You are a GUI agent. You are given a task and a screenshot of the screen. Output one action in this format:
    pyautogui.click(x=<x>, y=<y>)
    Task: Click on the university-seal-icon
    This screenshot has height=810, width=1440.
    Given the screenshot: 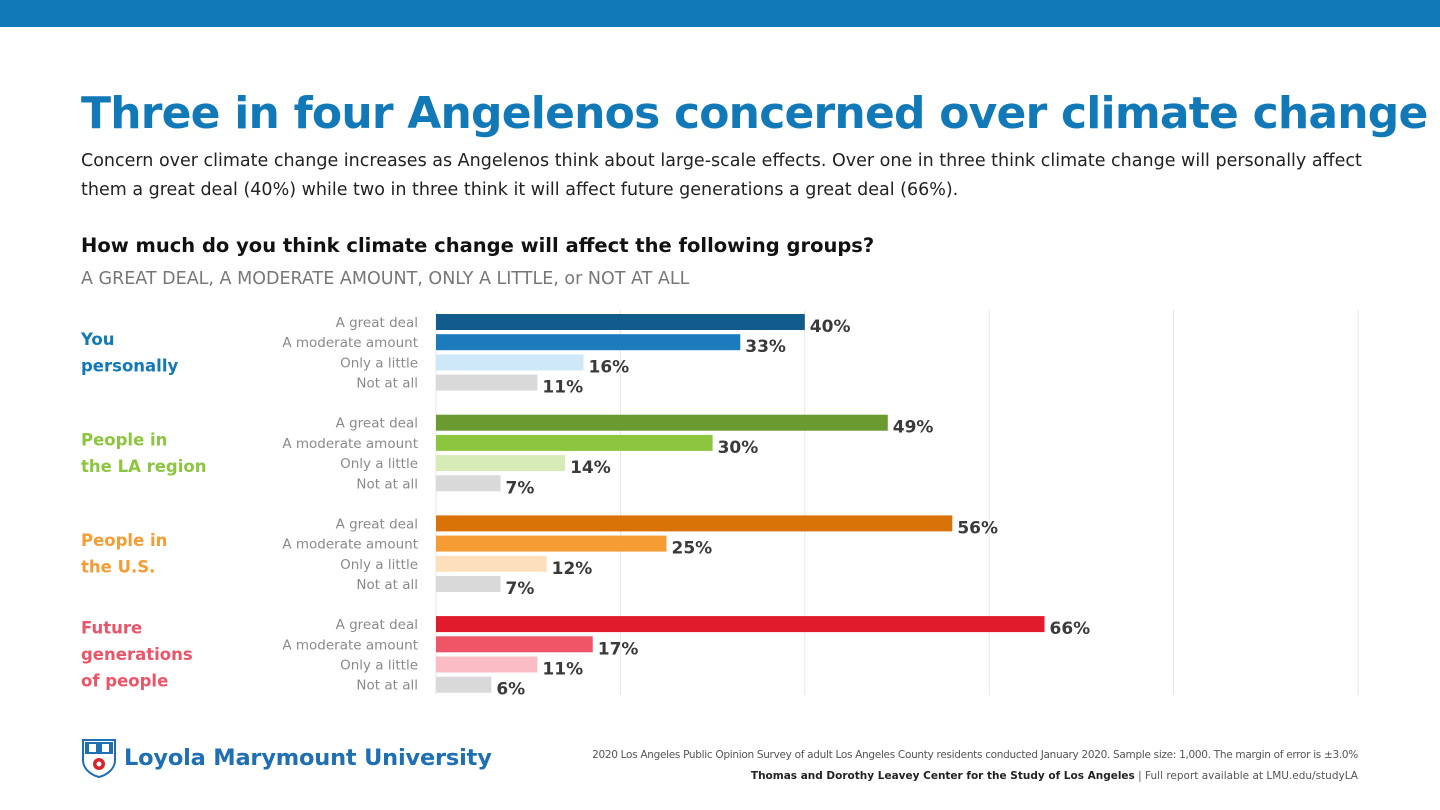 What is the action you would take?
    pyautogui.click(x=99, y=758)
    